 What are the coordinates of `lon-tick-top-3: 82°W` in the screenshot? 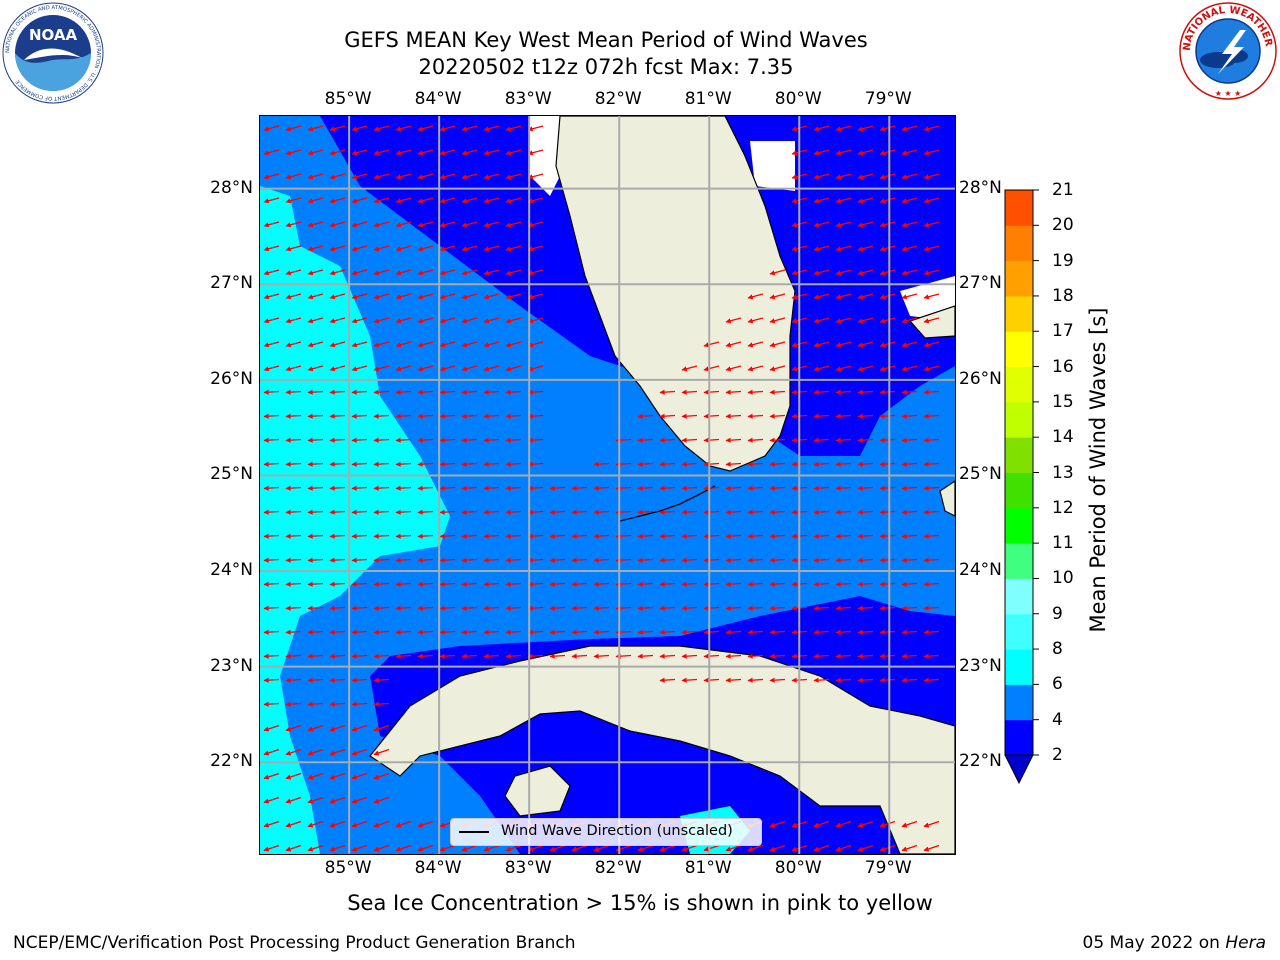 It's located at (618, 99).